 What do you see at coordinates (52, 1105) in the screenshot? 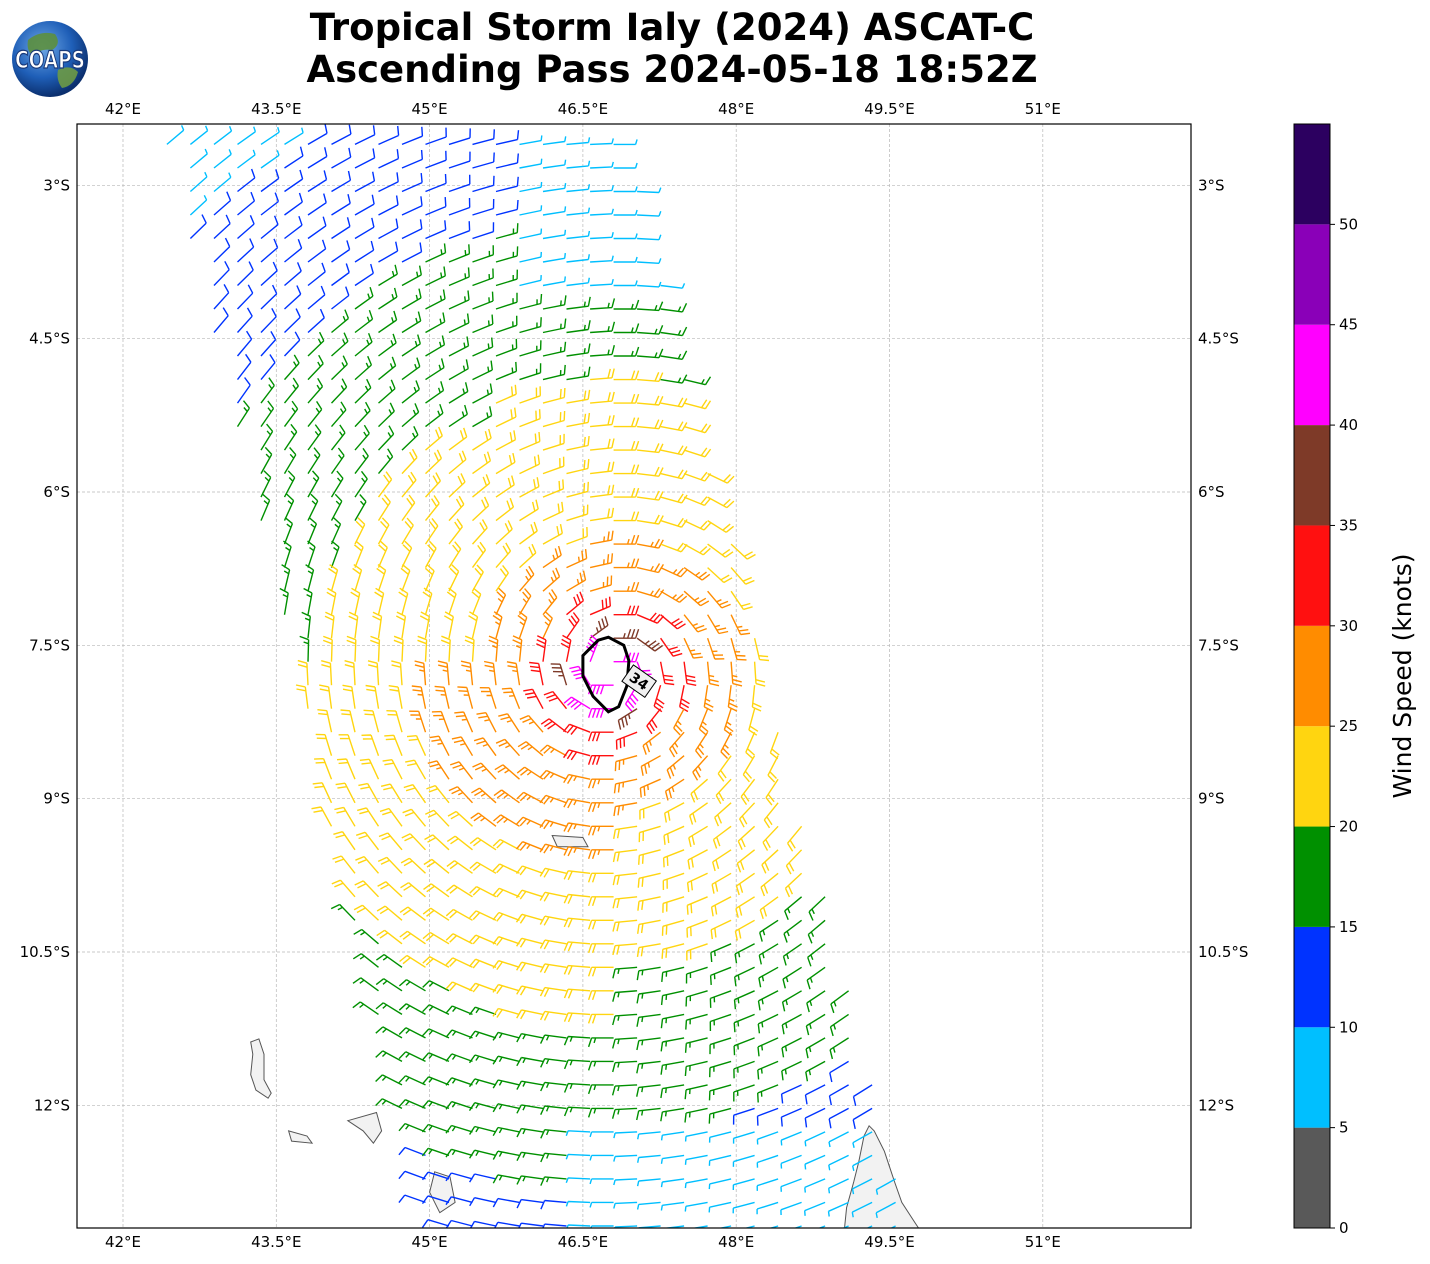
I see `lat-tick-label-left: 12°S` at bounding box center [52, 1105].